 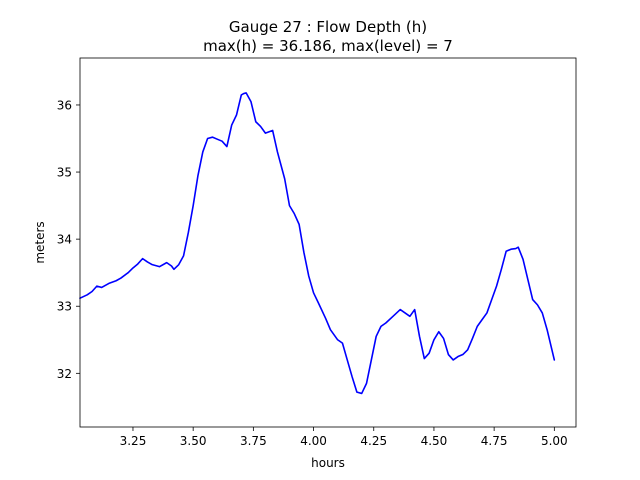 What do you see at coordinates (328, 463) in the screenshot?
I see `x-axis-label: hours` at bounding box center [328, 463].